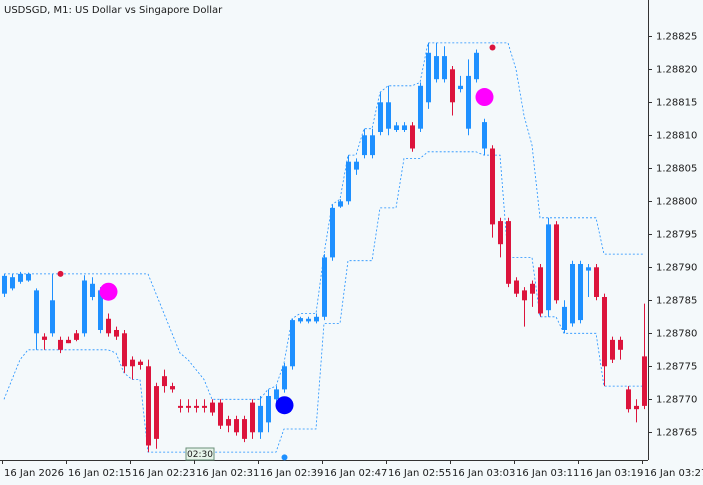  I want to click on y-tick-label: 1.28820, so click(676, 70).